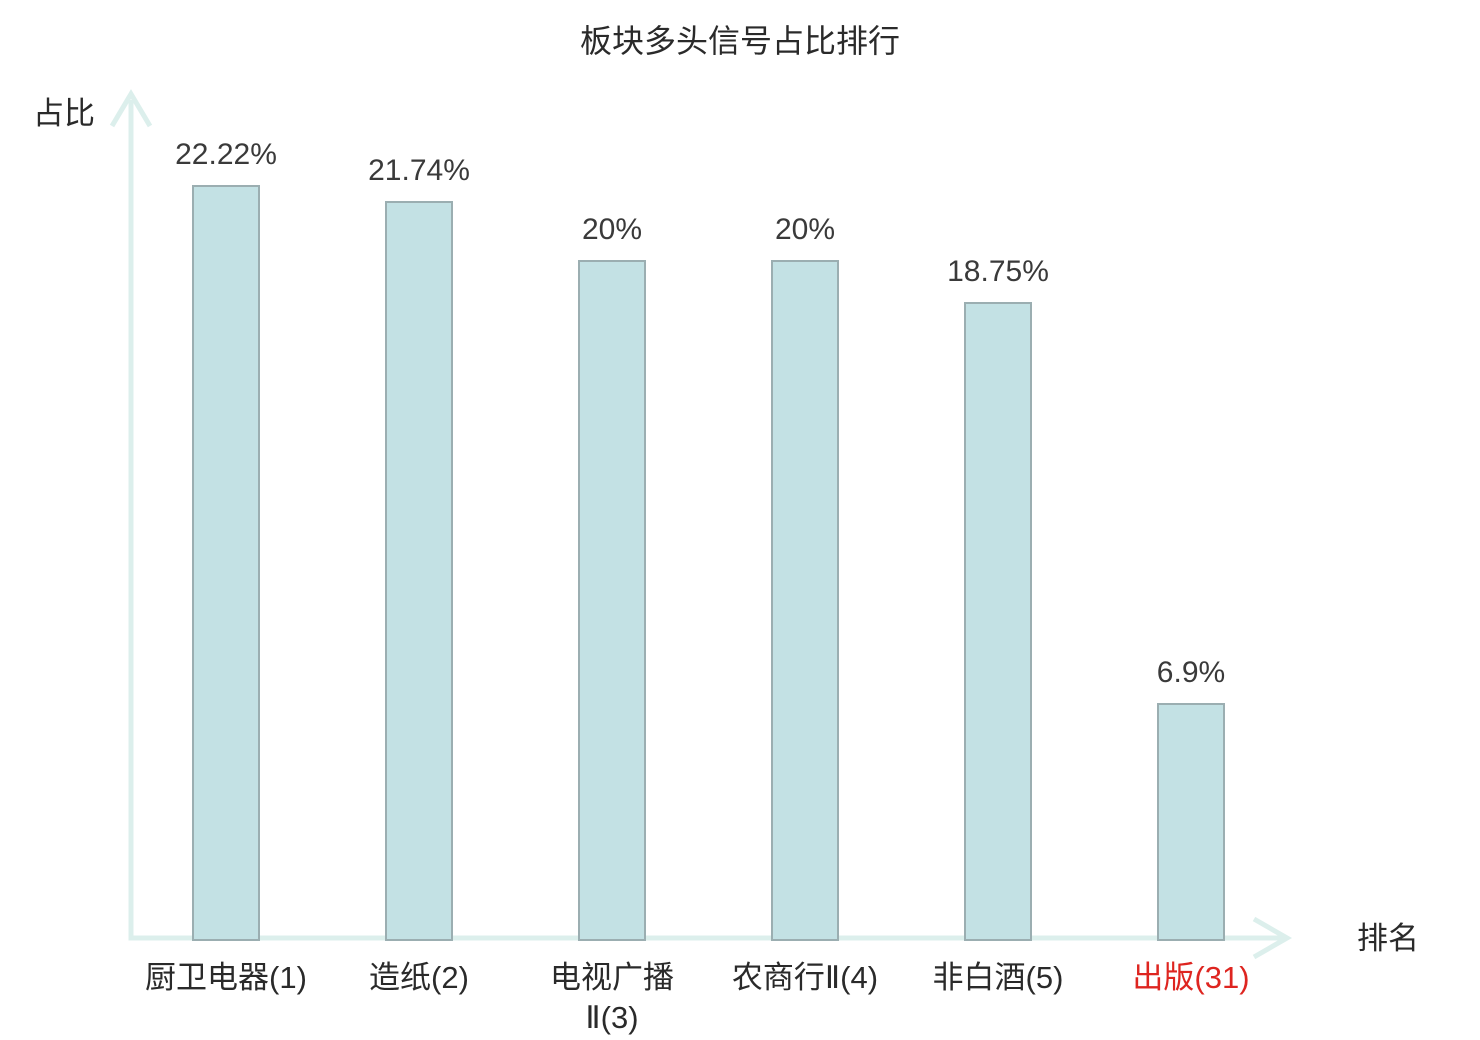  What do you see at coordinates (998, 271) in the screenshot?
I see `bar-value-label: 18.75%` at bounding box center [998, 271].